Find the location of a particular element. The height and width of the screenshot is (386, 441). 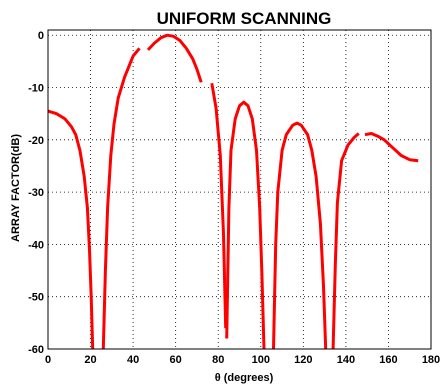

y-tick-label: -10 is located at coordinates (36, 89).